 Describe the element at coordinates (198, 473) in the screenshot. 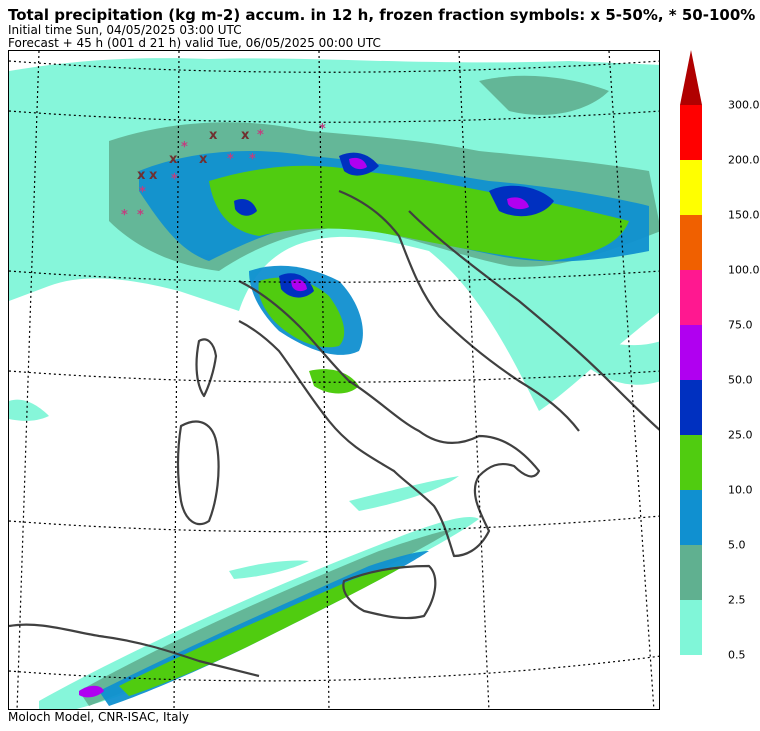

I see `sardinia-outline` at that location.